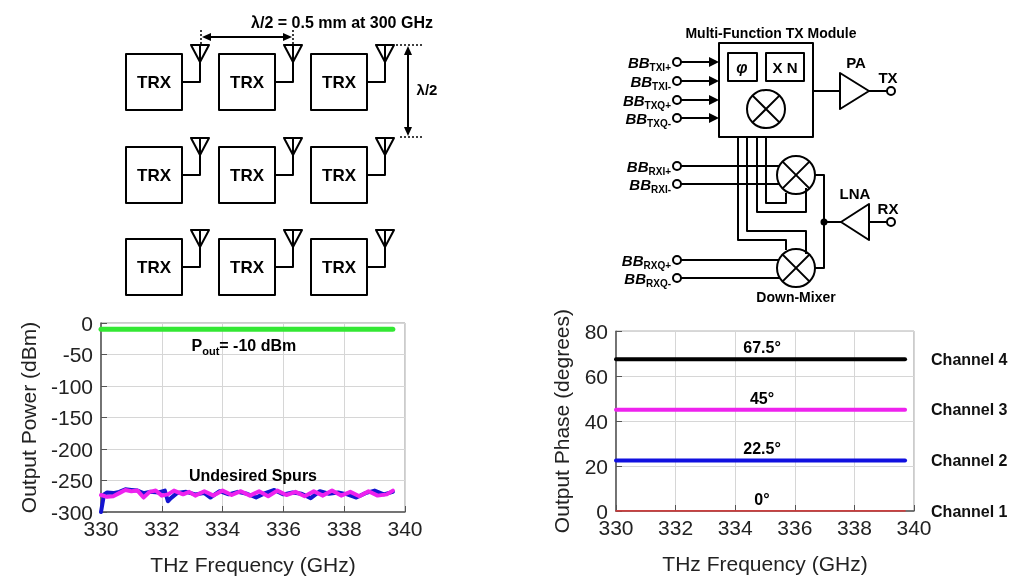 The height and width of the screenshot is (583, 1024). What do you see at coordinates (342, 22) in the screenshot?
I see `text: λ/2 = 0.5 mm at 300 GHz` at bounding box center [342, 22].